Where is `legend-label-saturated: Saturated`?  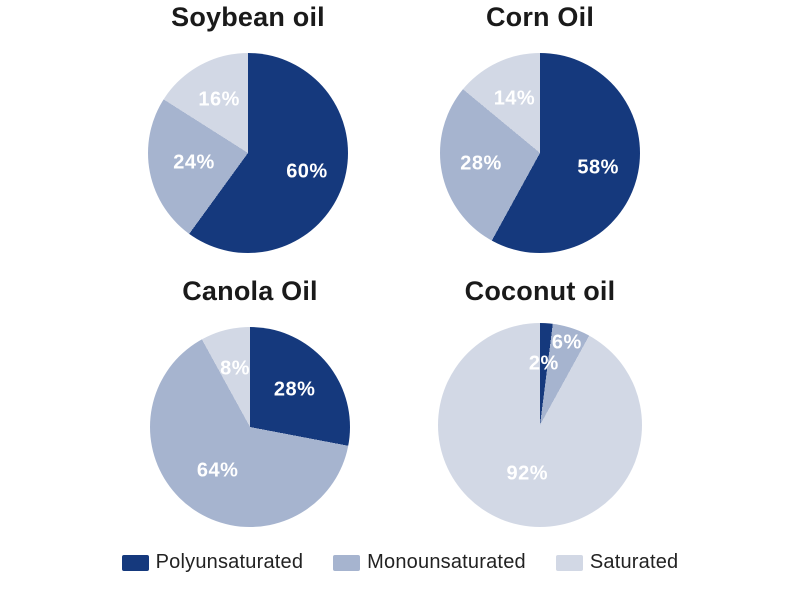 legend-label-saturated: Saturated is located at coordinates (634, 562).